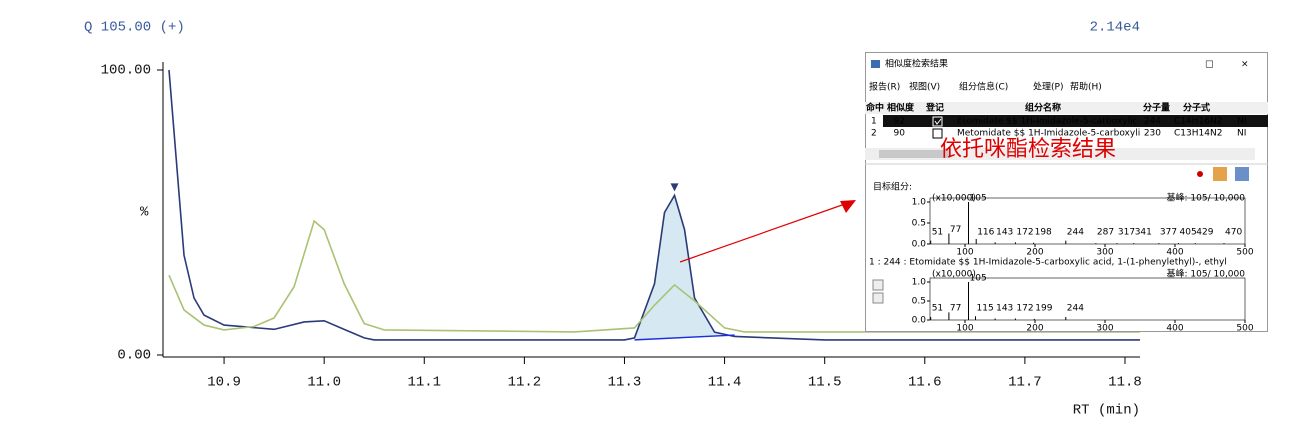  I want to click on x-tick-label: 11.4, so click(725, 383).